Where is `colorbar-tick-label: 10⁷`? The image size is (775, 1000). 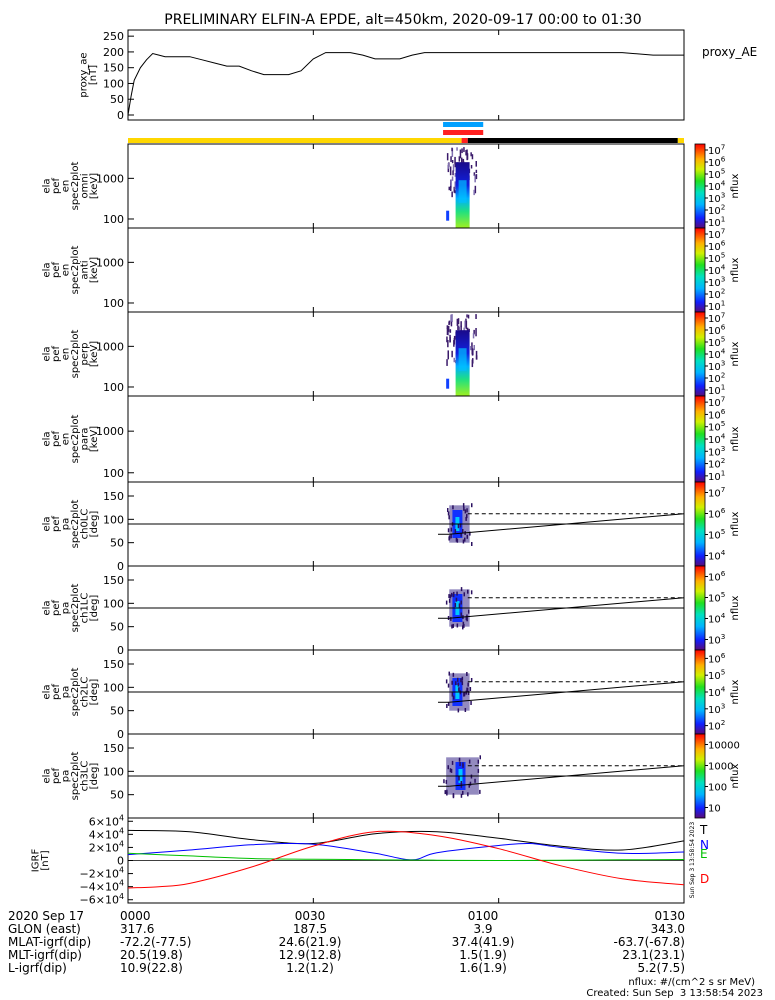 colorbar-tick-label: 10⁷ is located at coordinates (716, 150).